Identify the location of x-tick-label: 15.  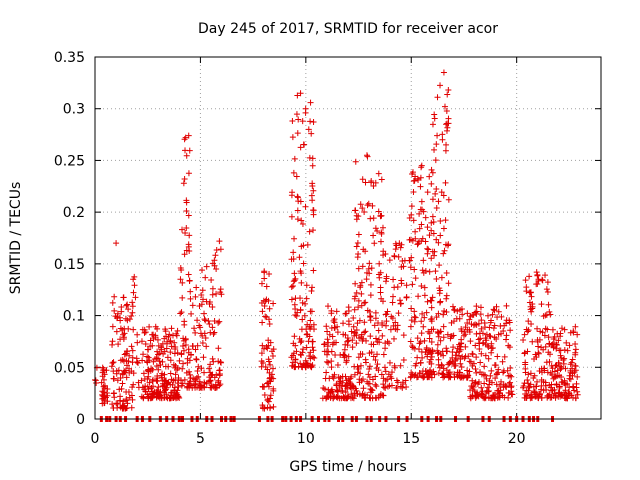
(411, 439).